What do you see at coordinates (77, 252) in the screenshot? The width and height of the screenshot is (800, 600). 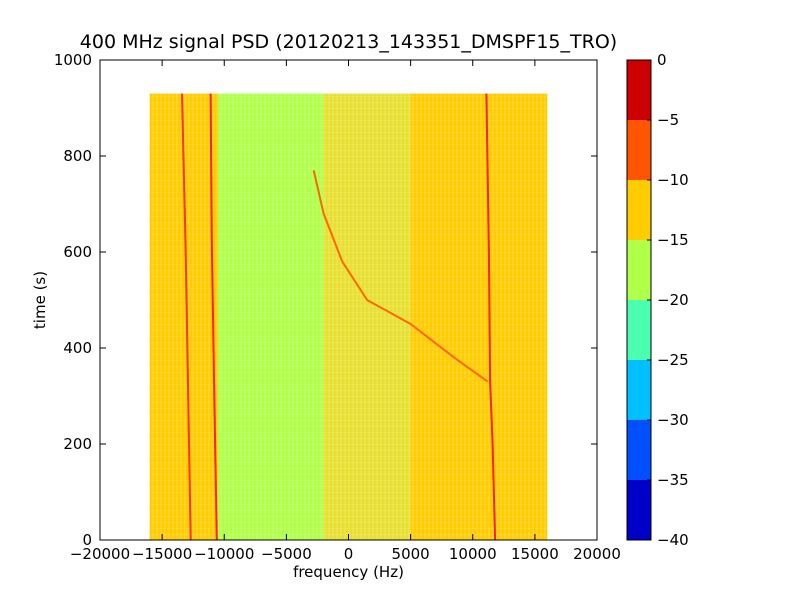 I see `y-tick-label: 600` at bounding box center [77, 252].